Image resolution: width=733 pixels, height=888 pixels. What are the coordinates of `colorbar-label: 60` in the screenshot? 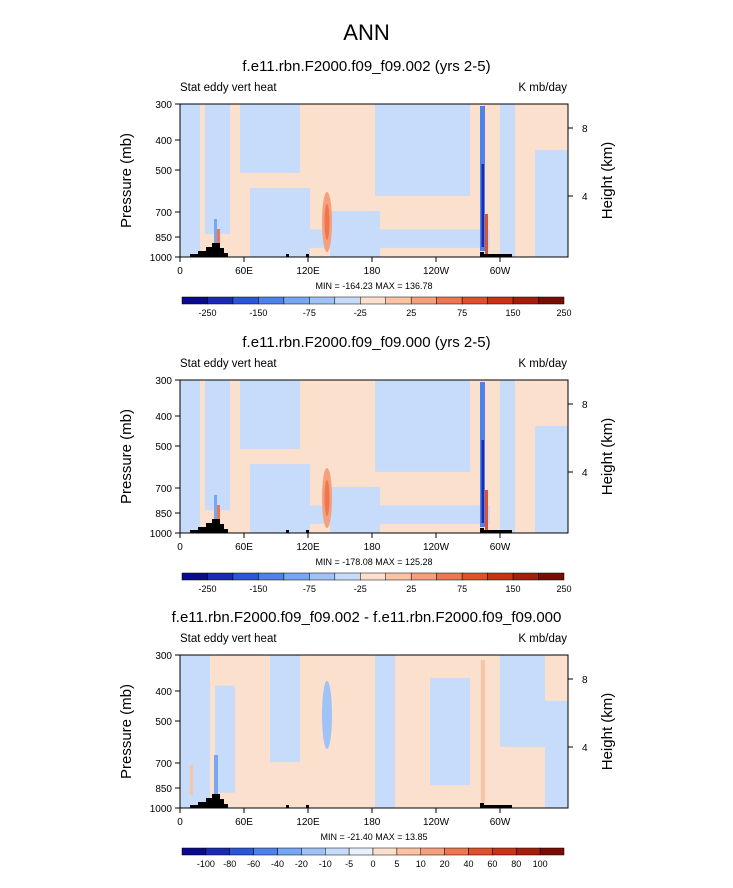 It's located at (492, 864).